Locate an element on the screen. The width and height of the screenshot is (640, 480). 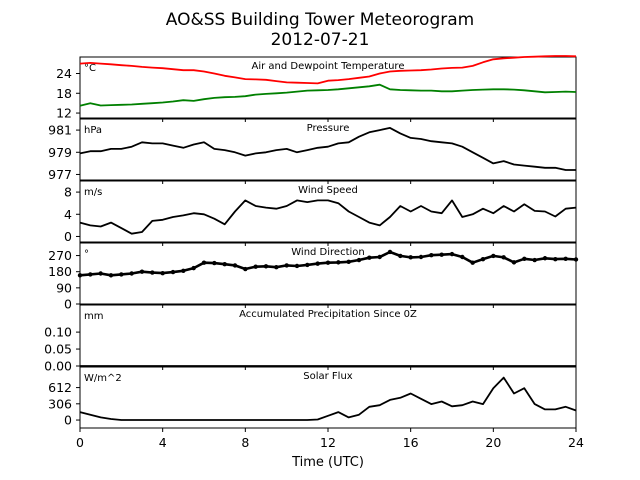
x-axis-label: Time (UTC) is located at coordinates (327, 462).